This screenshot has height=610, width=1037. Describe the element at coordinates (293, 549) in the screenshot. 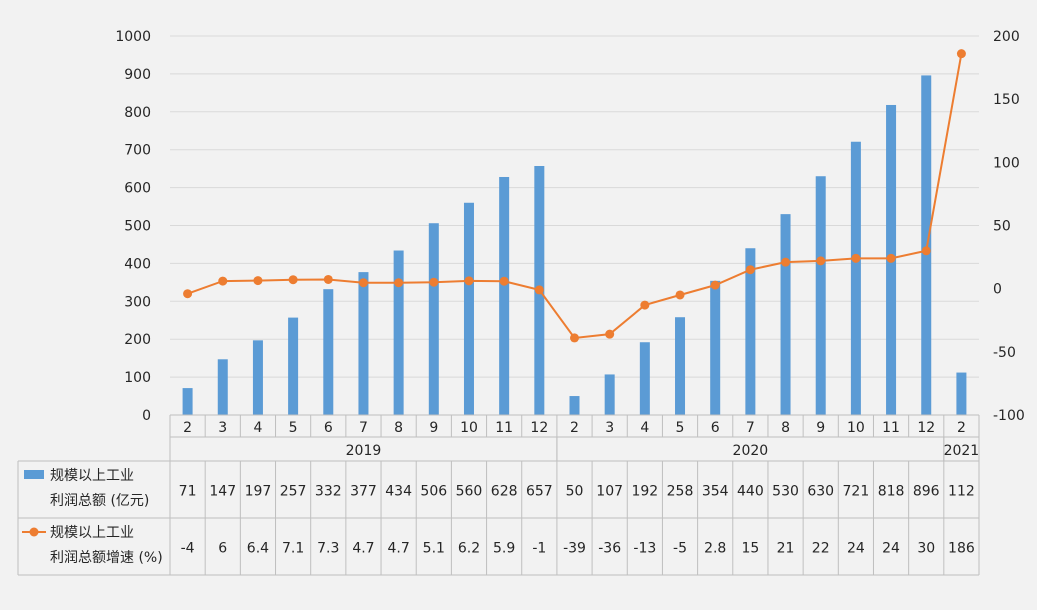

I see `data-label: 7.1` at that location.